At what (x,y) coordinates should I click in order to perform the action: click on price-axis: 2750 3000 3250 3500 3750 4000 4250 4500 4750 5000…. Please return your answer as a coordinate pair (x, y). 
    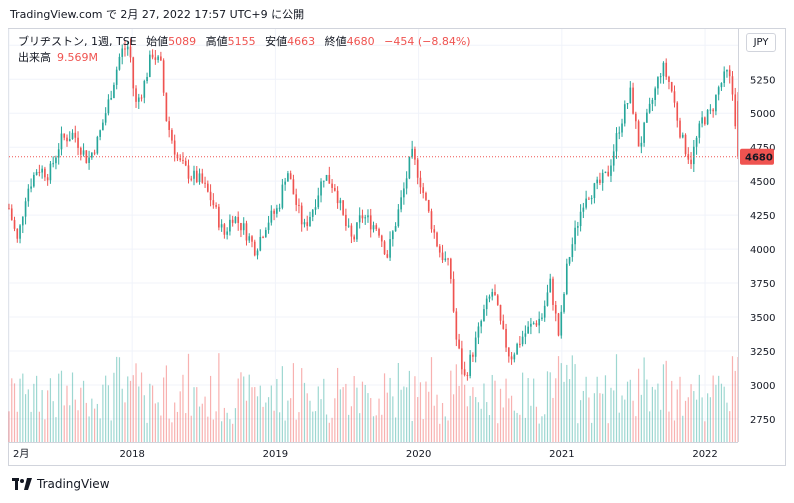
    Looking at the image, I should click on (756, 235).